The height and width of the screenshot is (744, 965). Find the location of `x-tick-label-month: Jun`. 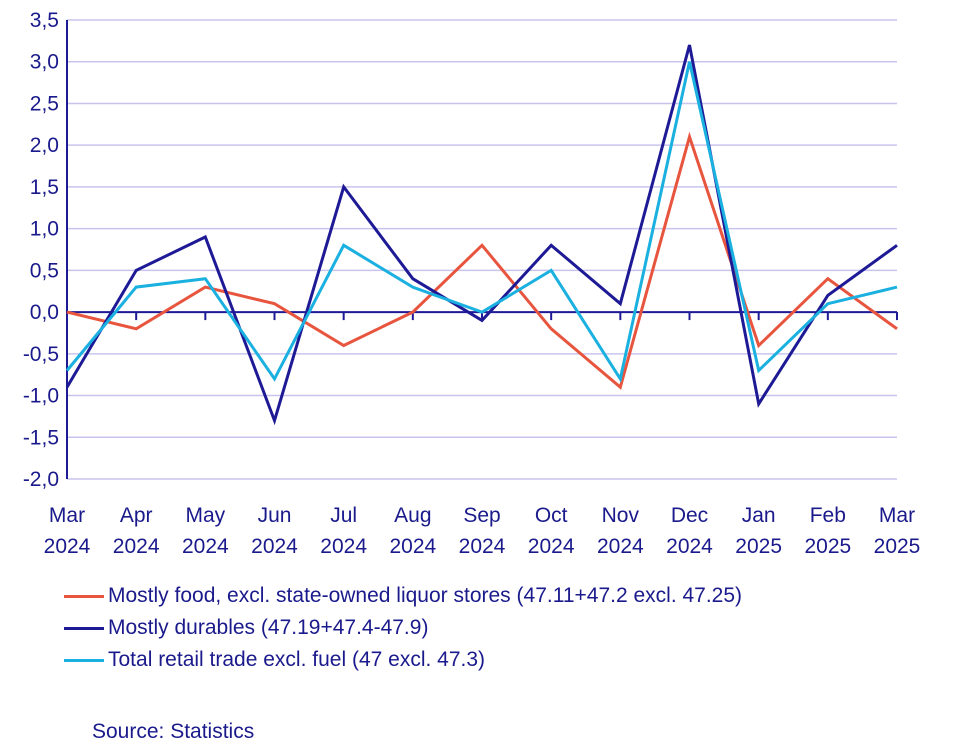

x-tick-label-month: Jun is located at coordinates (275, 515).